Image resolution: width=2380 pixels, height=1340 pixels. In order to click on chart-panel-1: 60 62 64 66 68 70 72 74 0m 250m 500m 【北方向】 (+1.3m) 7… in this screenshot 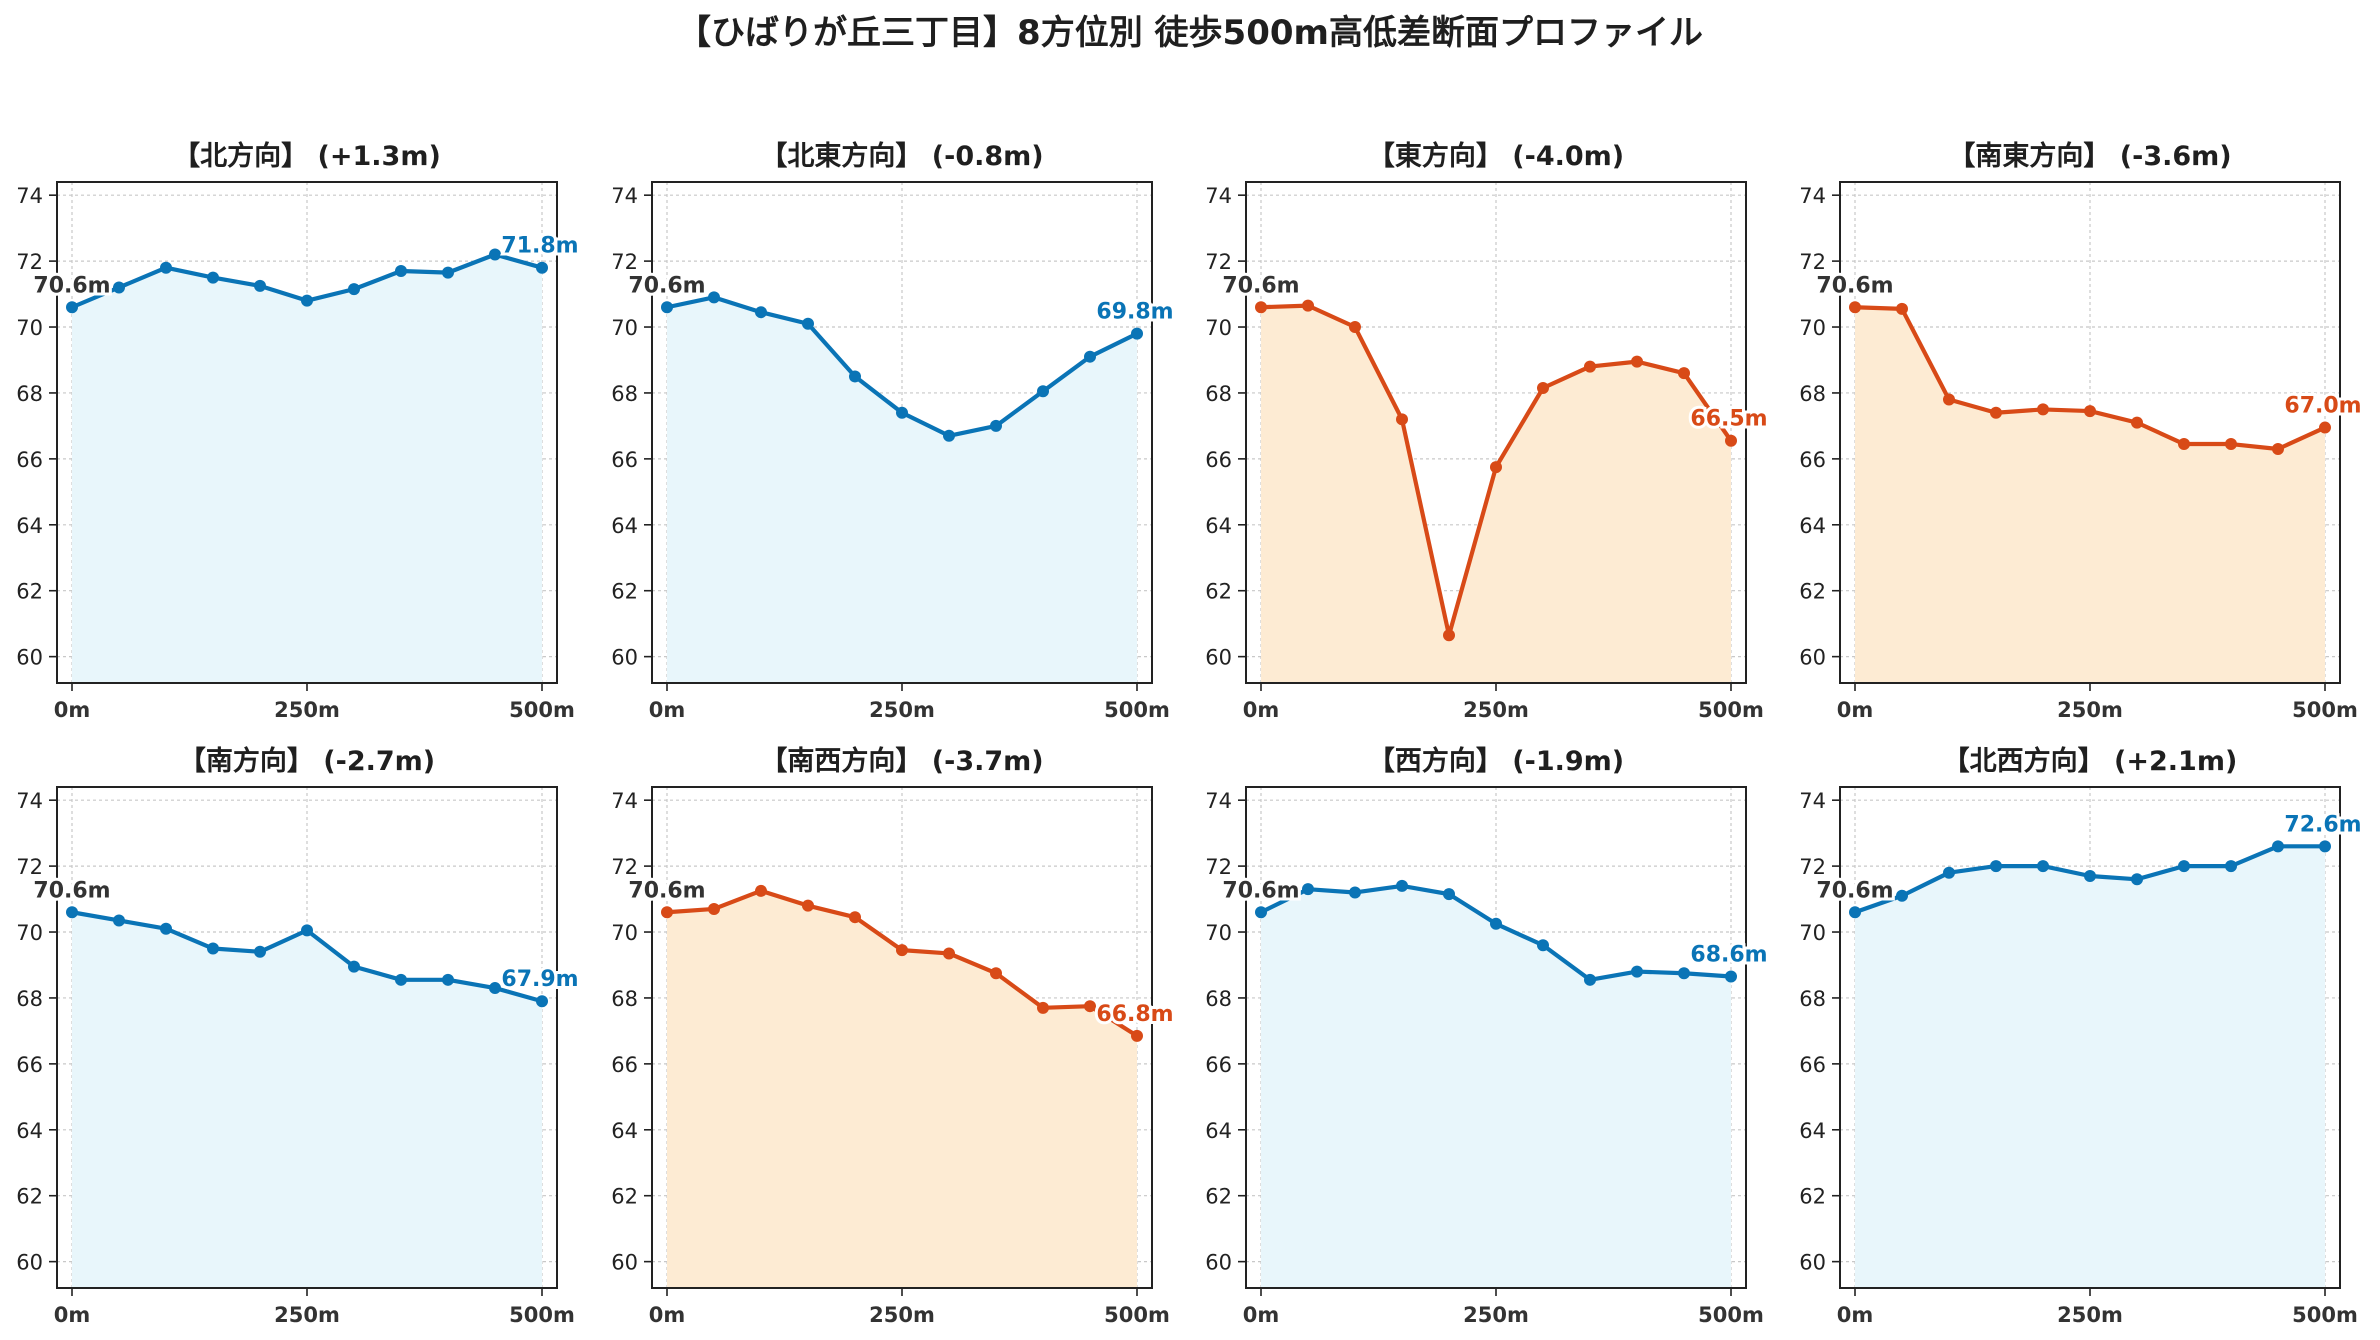, I will do `click(298, 431)`.